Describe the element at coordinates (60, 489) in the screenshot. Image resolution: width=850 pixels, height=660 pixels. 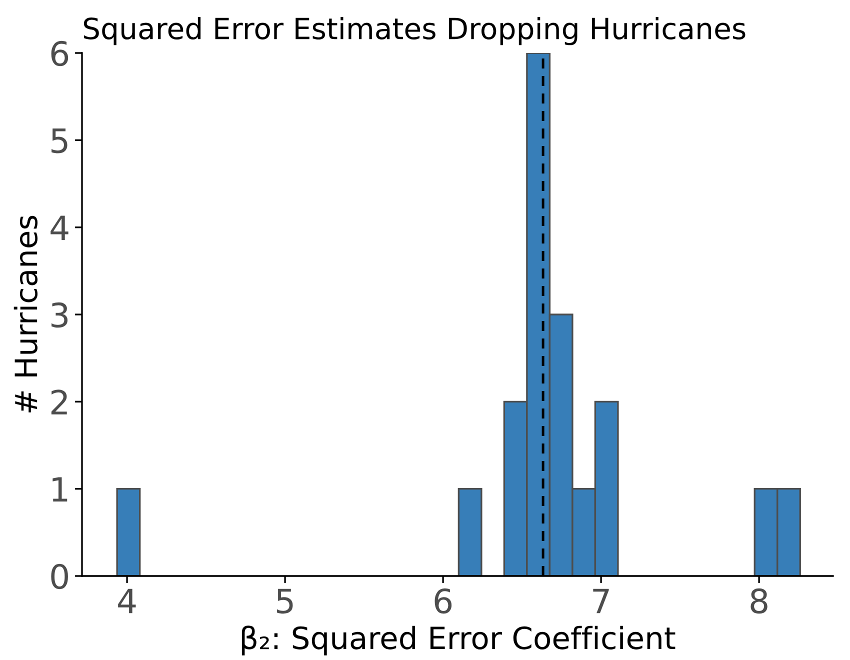
I see `y-tick-label: 1` at that location.